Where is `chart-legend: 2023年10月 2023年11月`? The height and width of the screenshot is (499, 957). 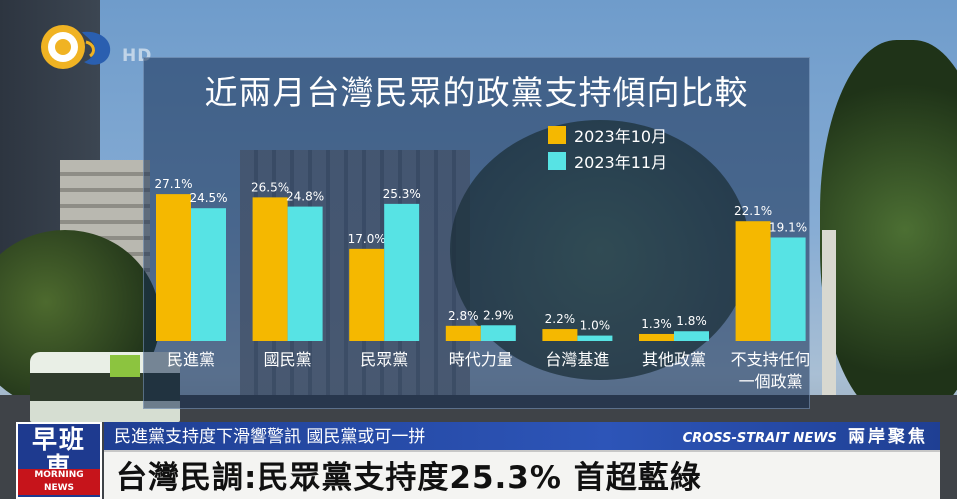
chart-legend: 2023年10月 2023年11月 is located at coordinates (607, 148).